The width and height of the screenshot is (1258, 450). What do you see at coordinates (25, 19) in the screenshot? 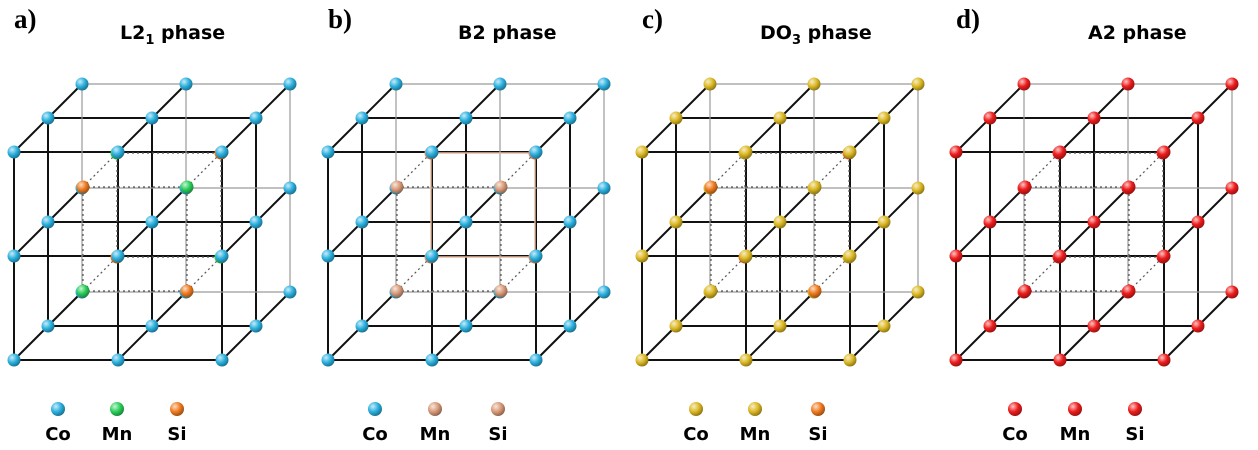
I see `panel-letter: a)` at bounding box center [25, 19].